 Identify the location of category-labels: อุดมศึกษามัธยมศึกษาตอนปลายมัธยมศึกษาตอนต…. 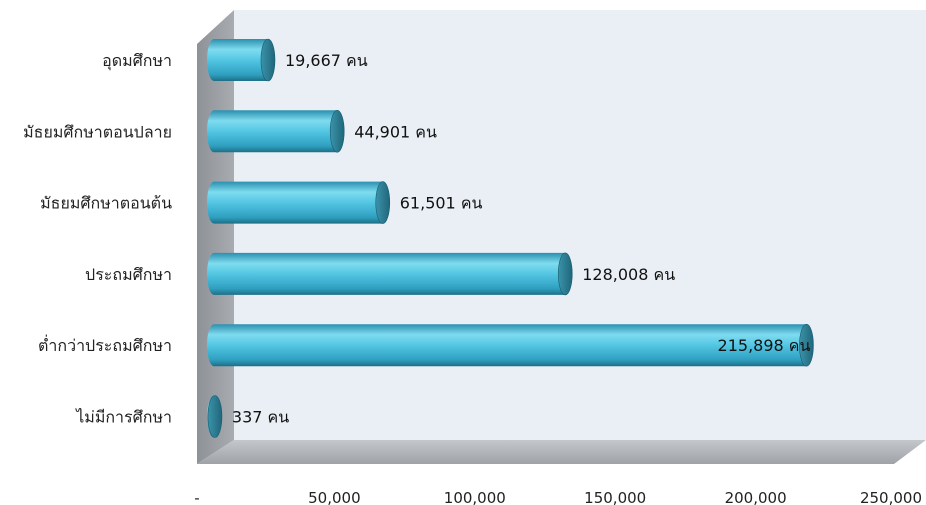
(97, 239).